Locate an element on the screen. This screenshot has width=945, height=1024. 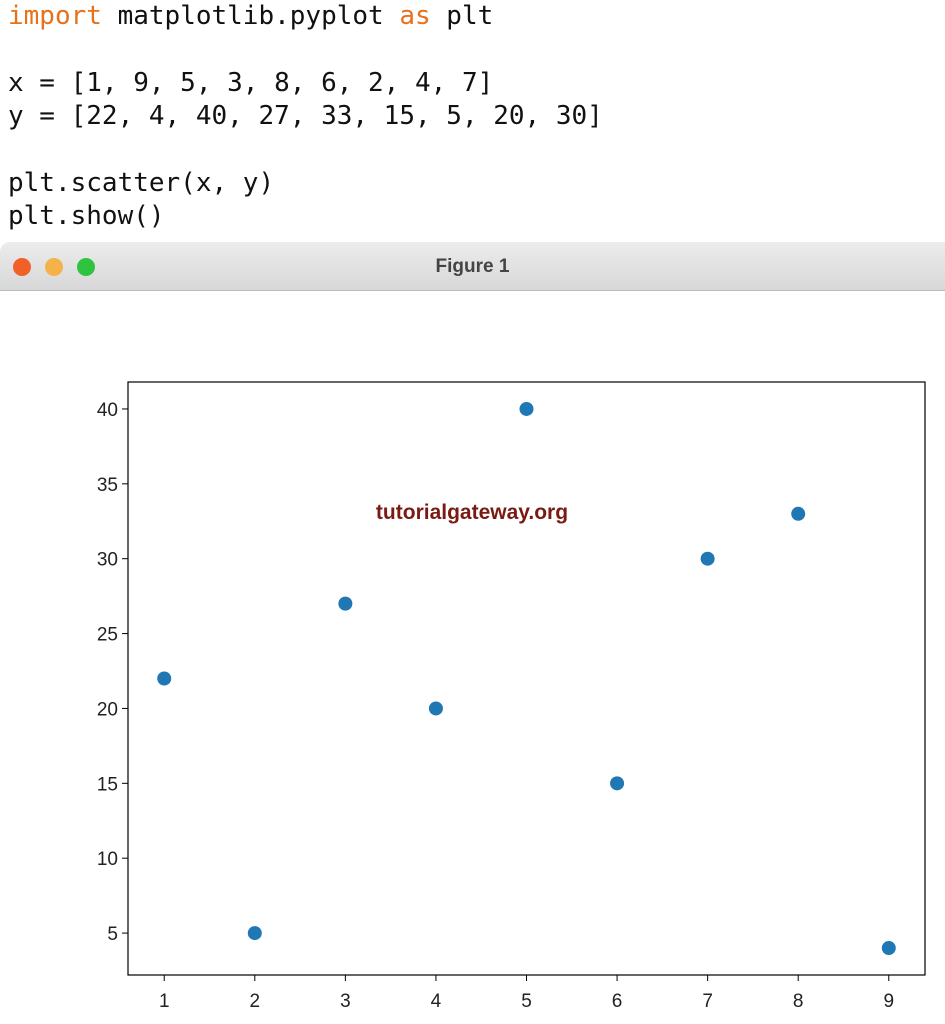
code-block: plt.scatter(x, y) plt.show() is located at coordinates (305, 200).